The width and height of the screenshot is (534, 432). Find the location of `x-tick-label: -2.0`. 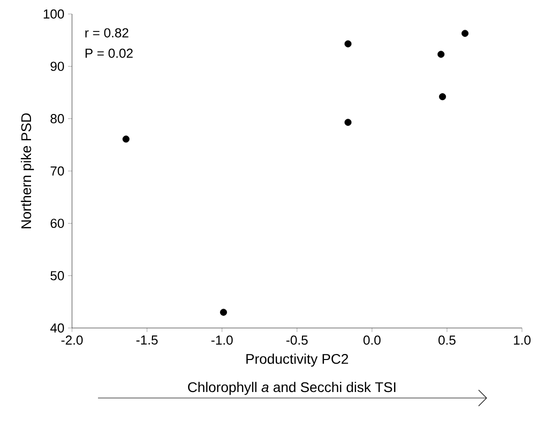

x-tick-label: -2.0 is located at coordinates (72, 340).